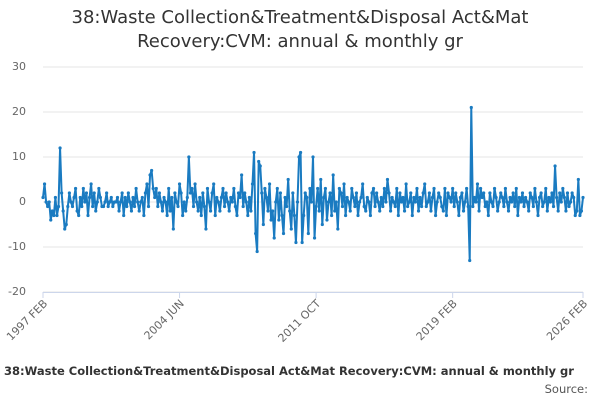 The image size is (600, 400). What do you see at coordinates (164, 319) in the screenshot?
I see `x-tick-label: 2004 JUN` at bounding box center [164, 319].